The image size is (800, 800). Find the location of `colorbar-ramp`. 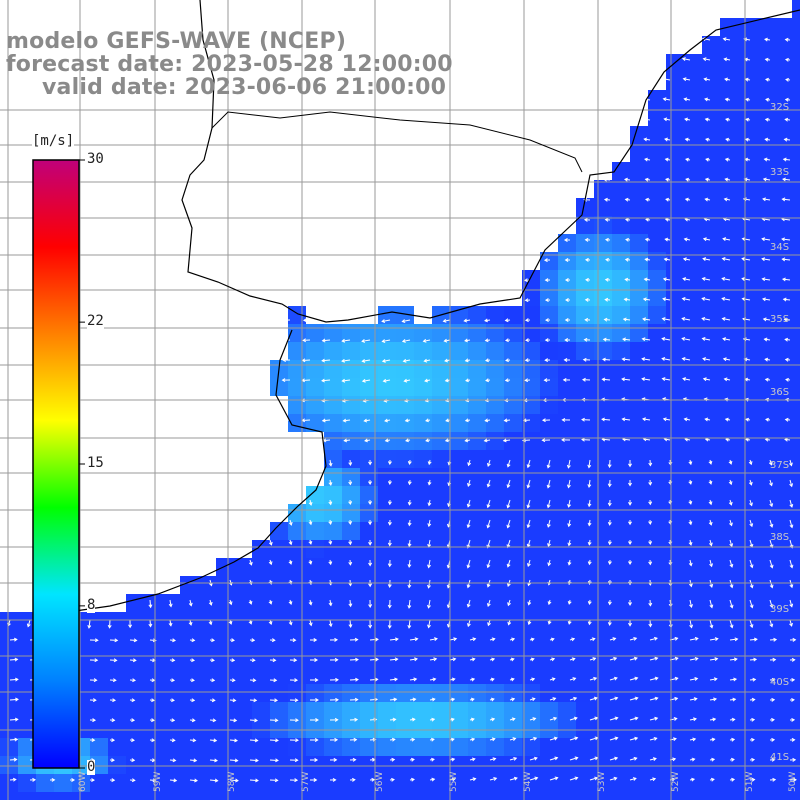

colorbar-ramp is located at coordinates (56, 464).